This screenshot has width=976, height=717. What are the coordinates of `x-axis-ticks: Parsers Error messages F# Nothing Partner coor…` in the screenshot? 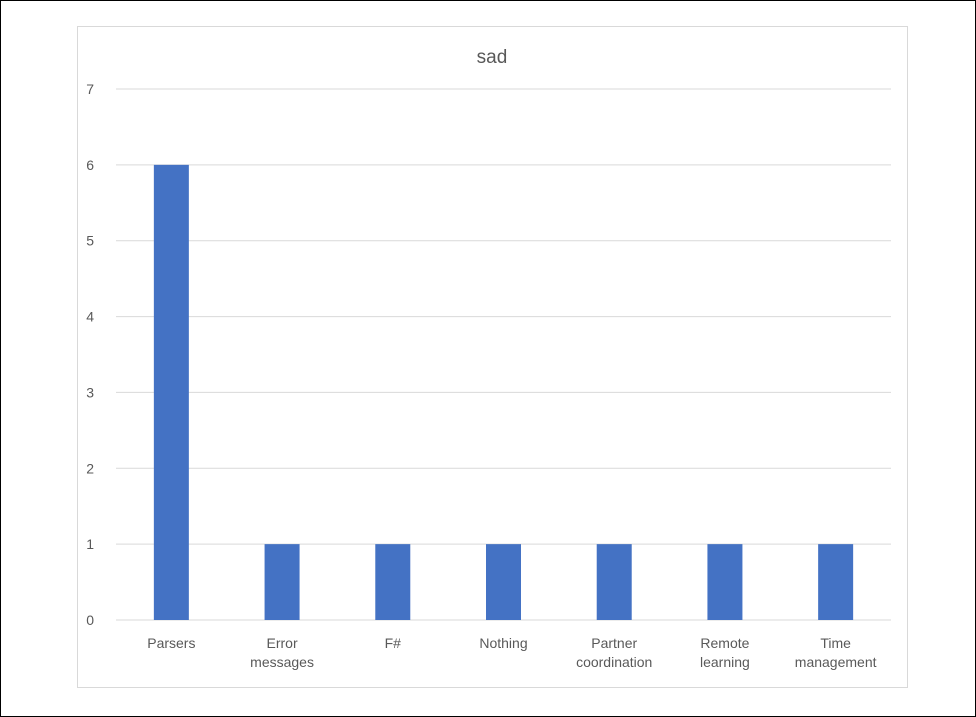 It's located at (511, 652).